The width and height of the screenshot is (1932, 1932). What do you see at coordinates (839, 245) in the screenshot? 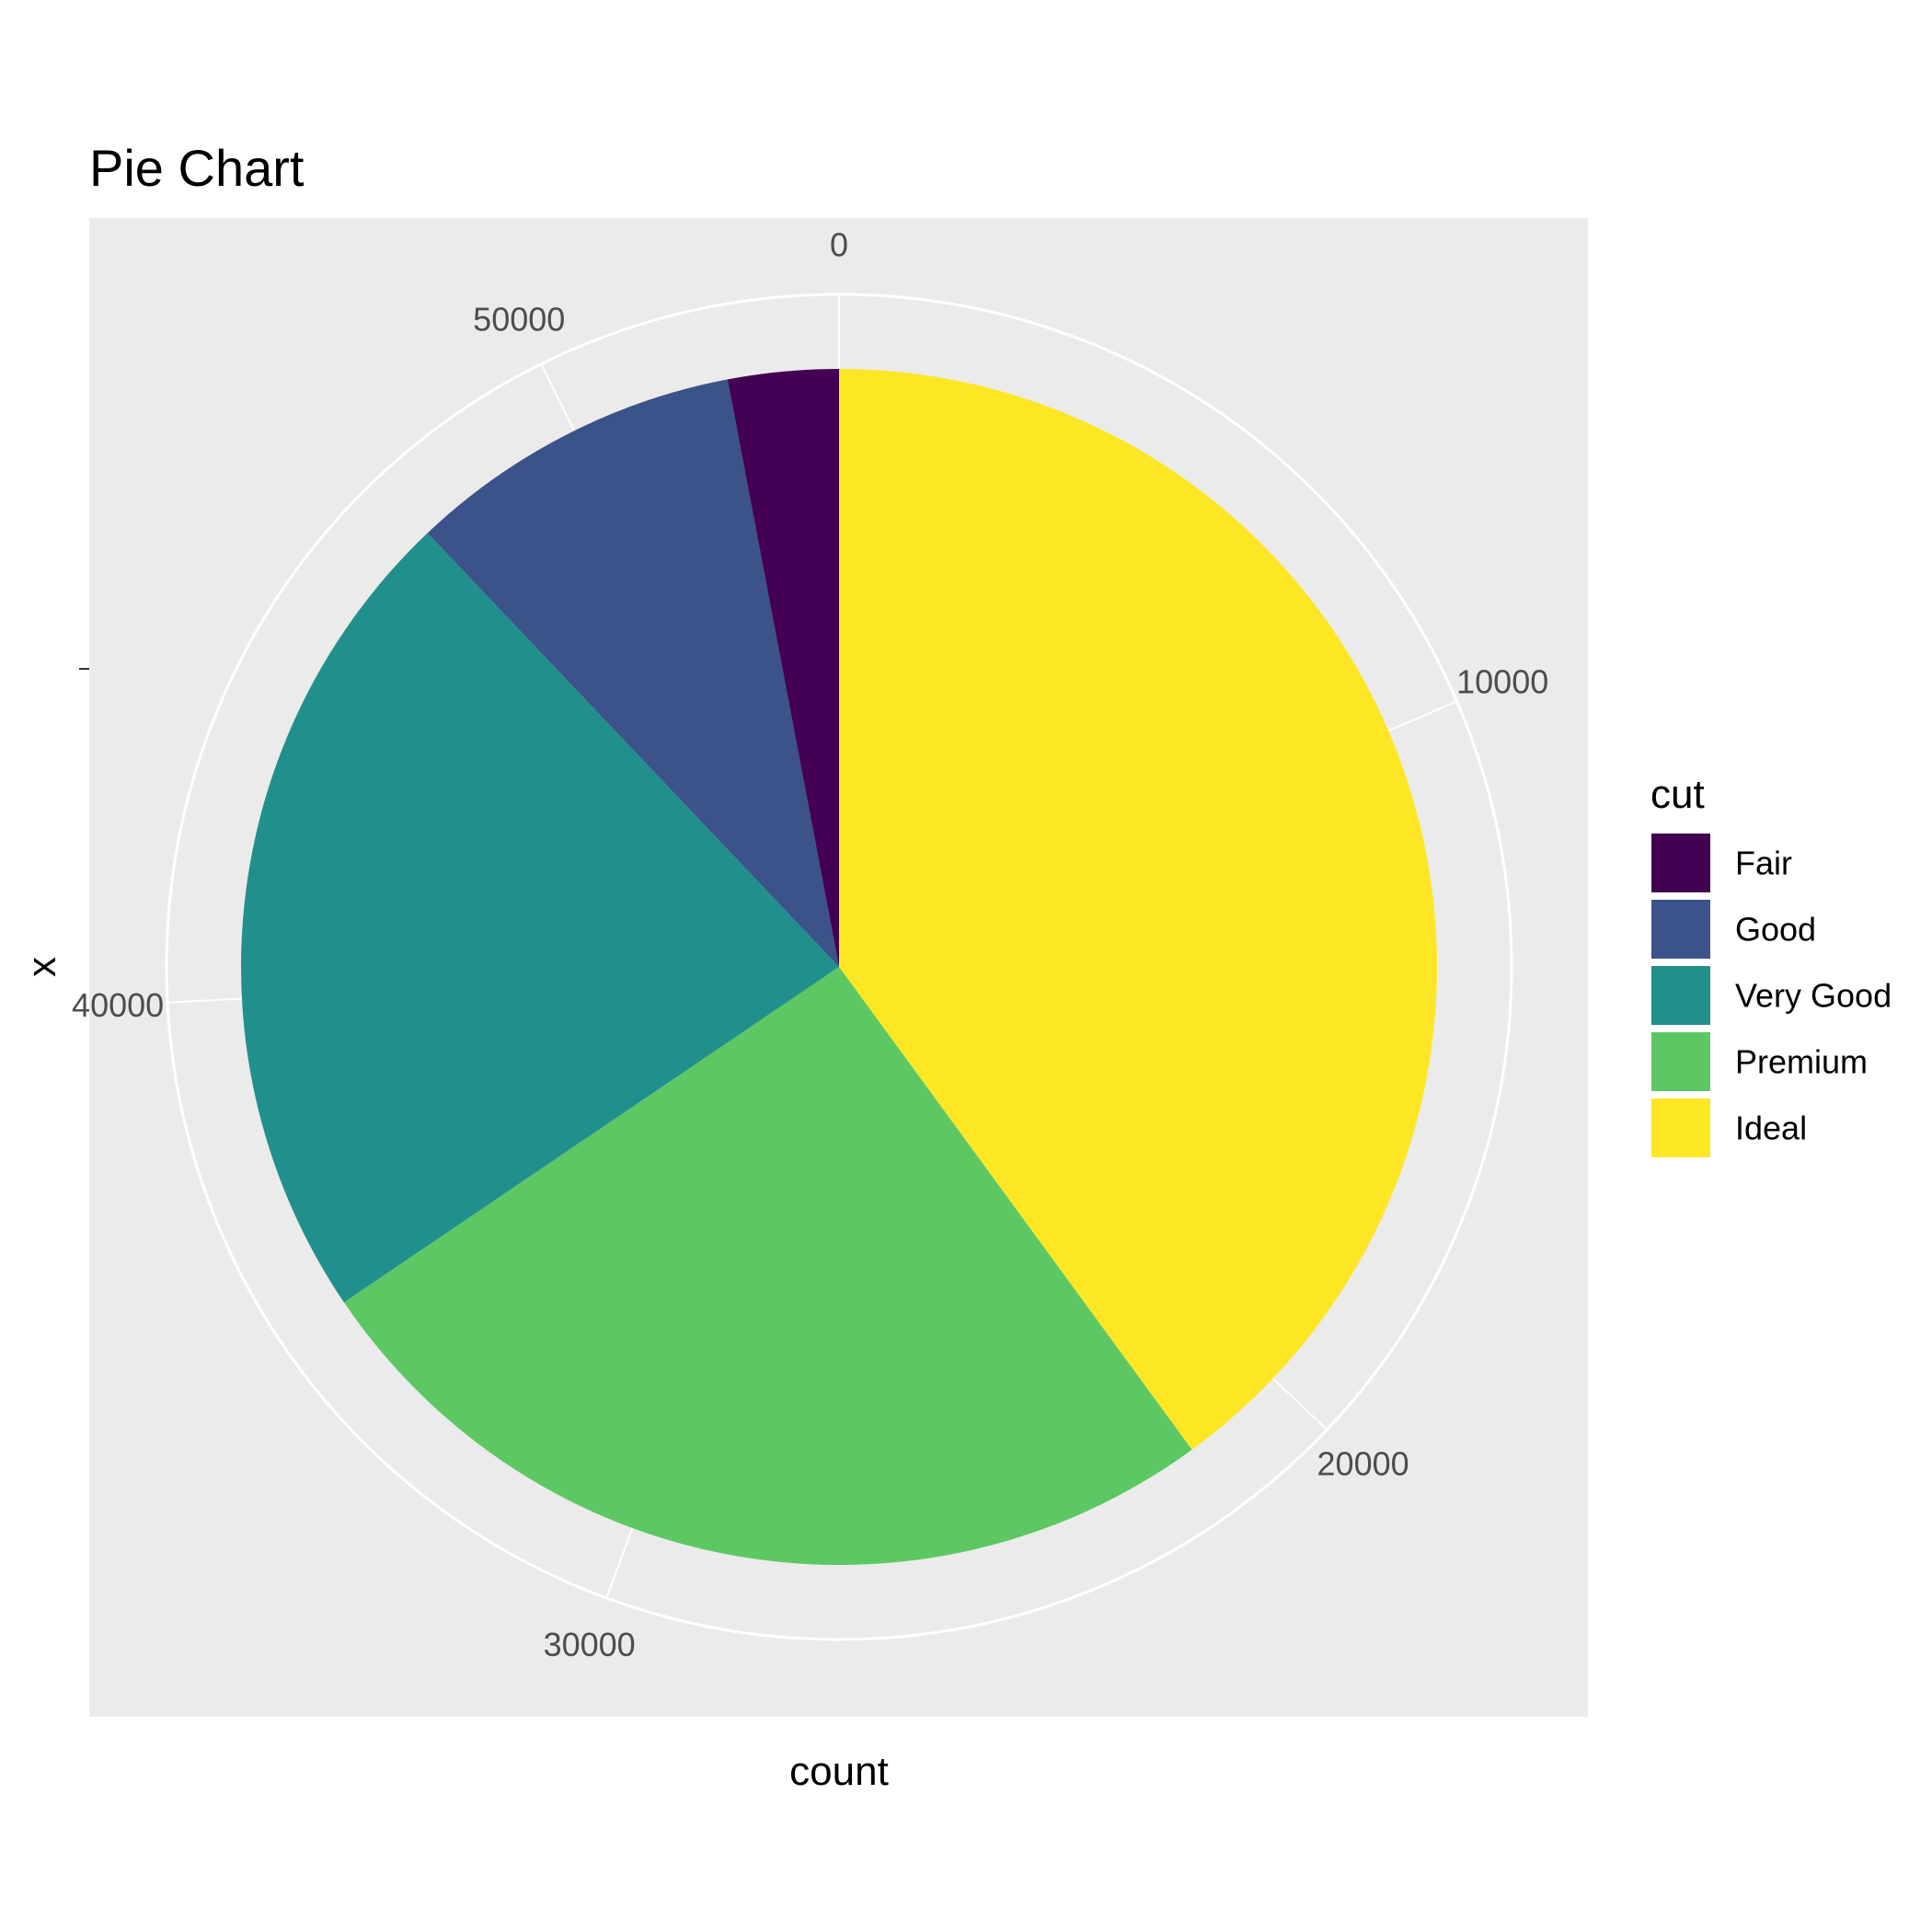
I see `theta-tick-label-0: 0` at bounding box center [839, 245].